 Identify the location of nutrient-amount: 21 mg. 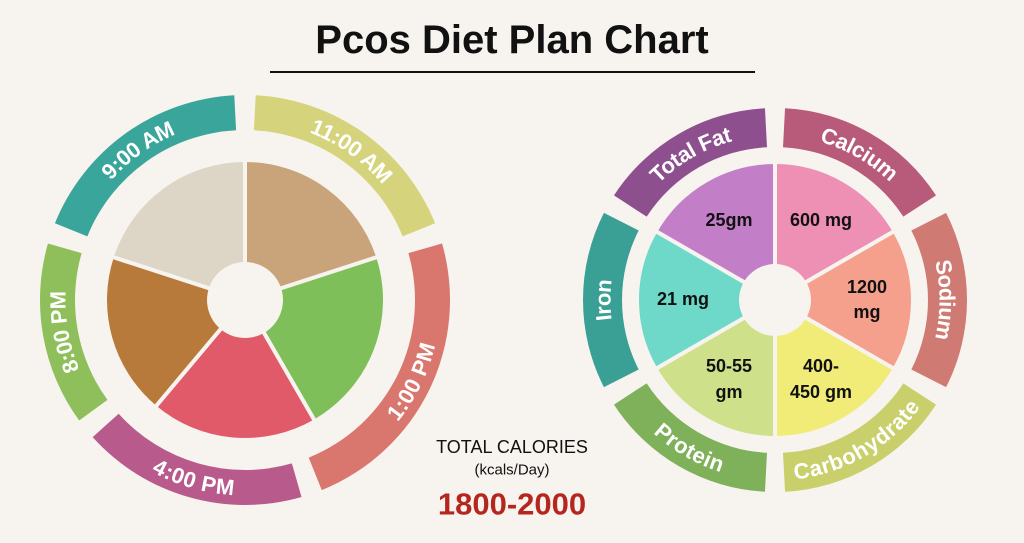
(683, 299).